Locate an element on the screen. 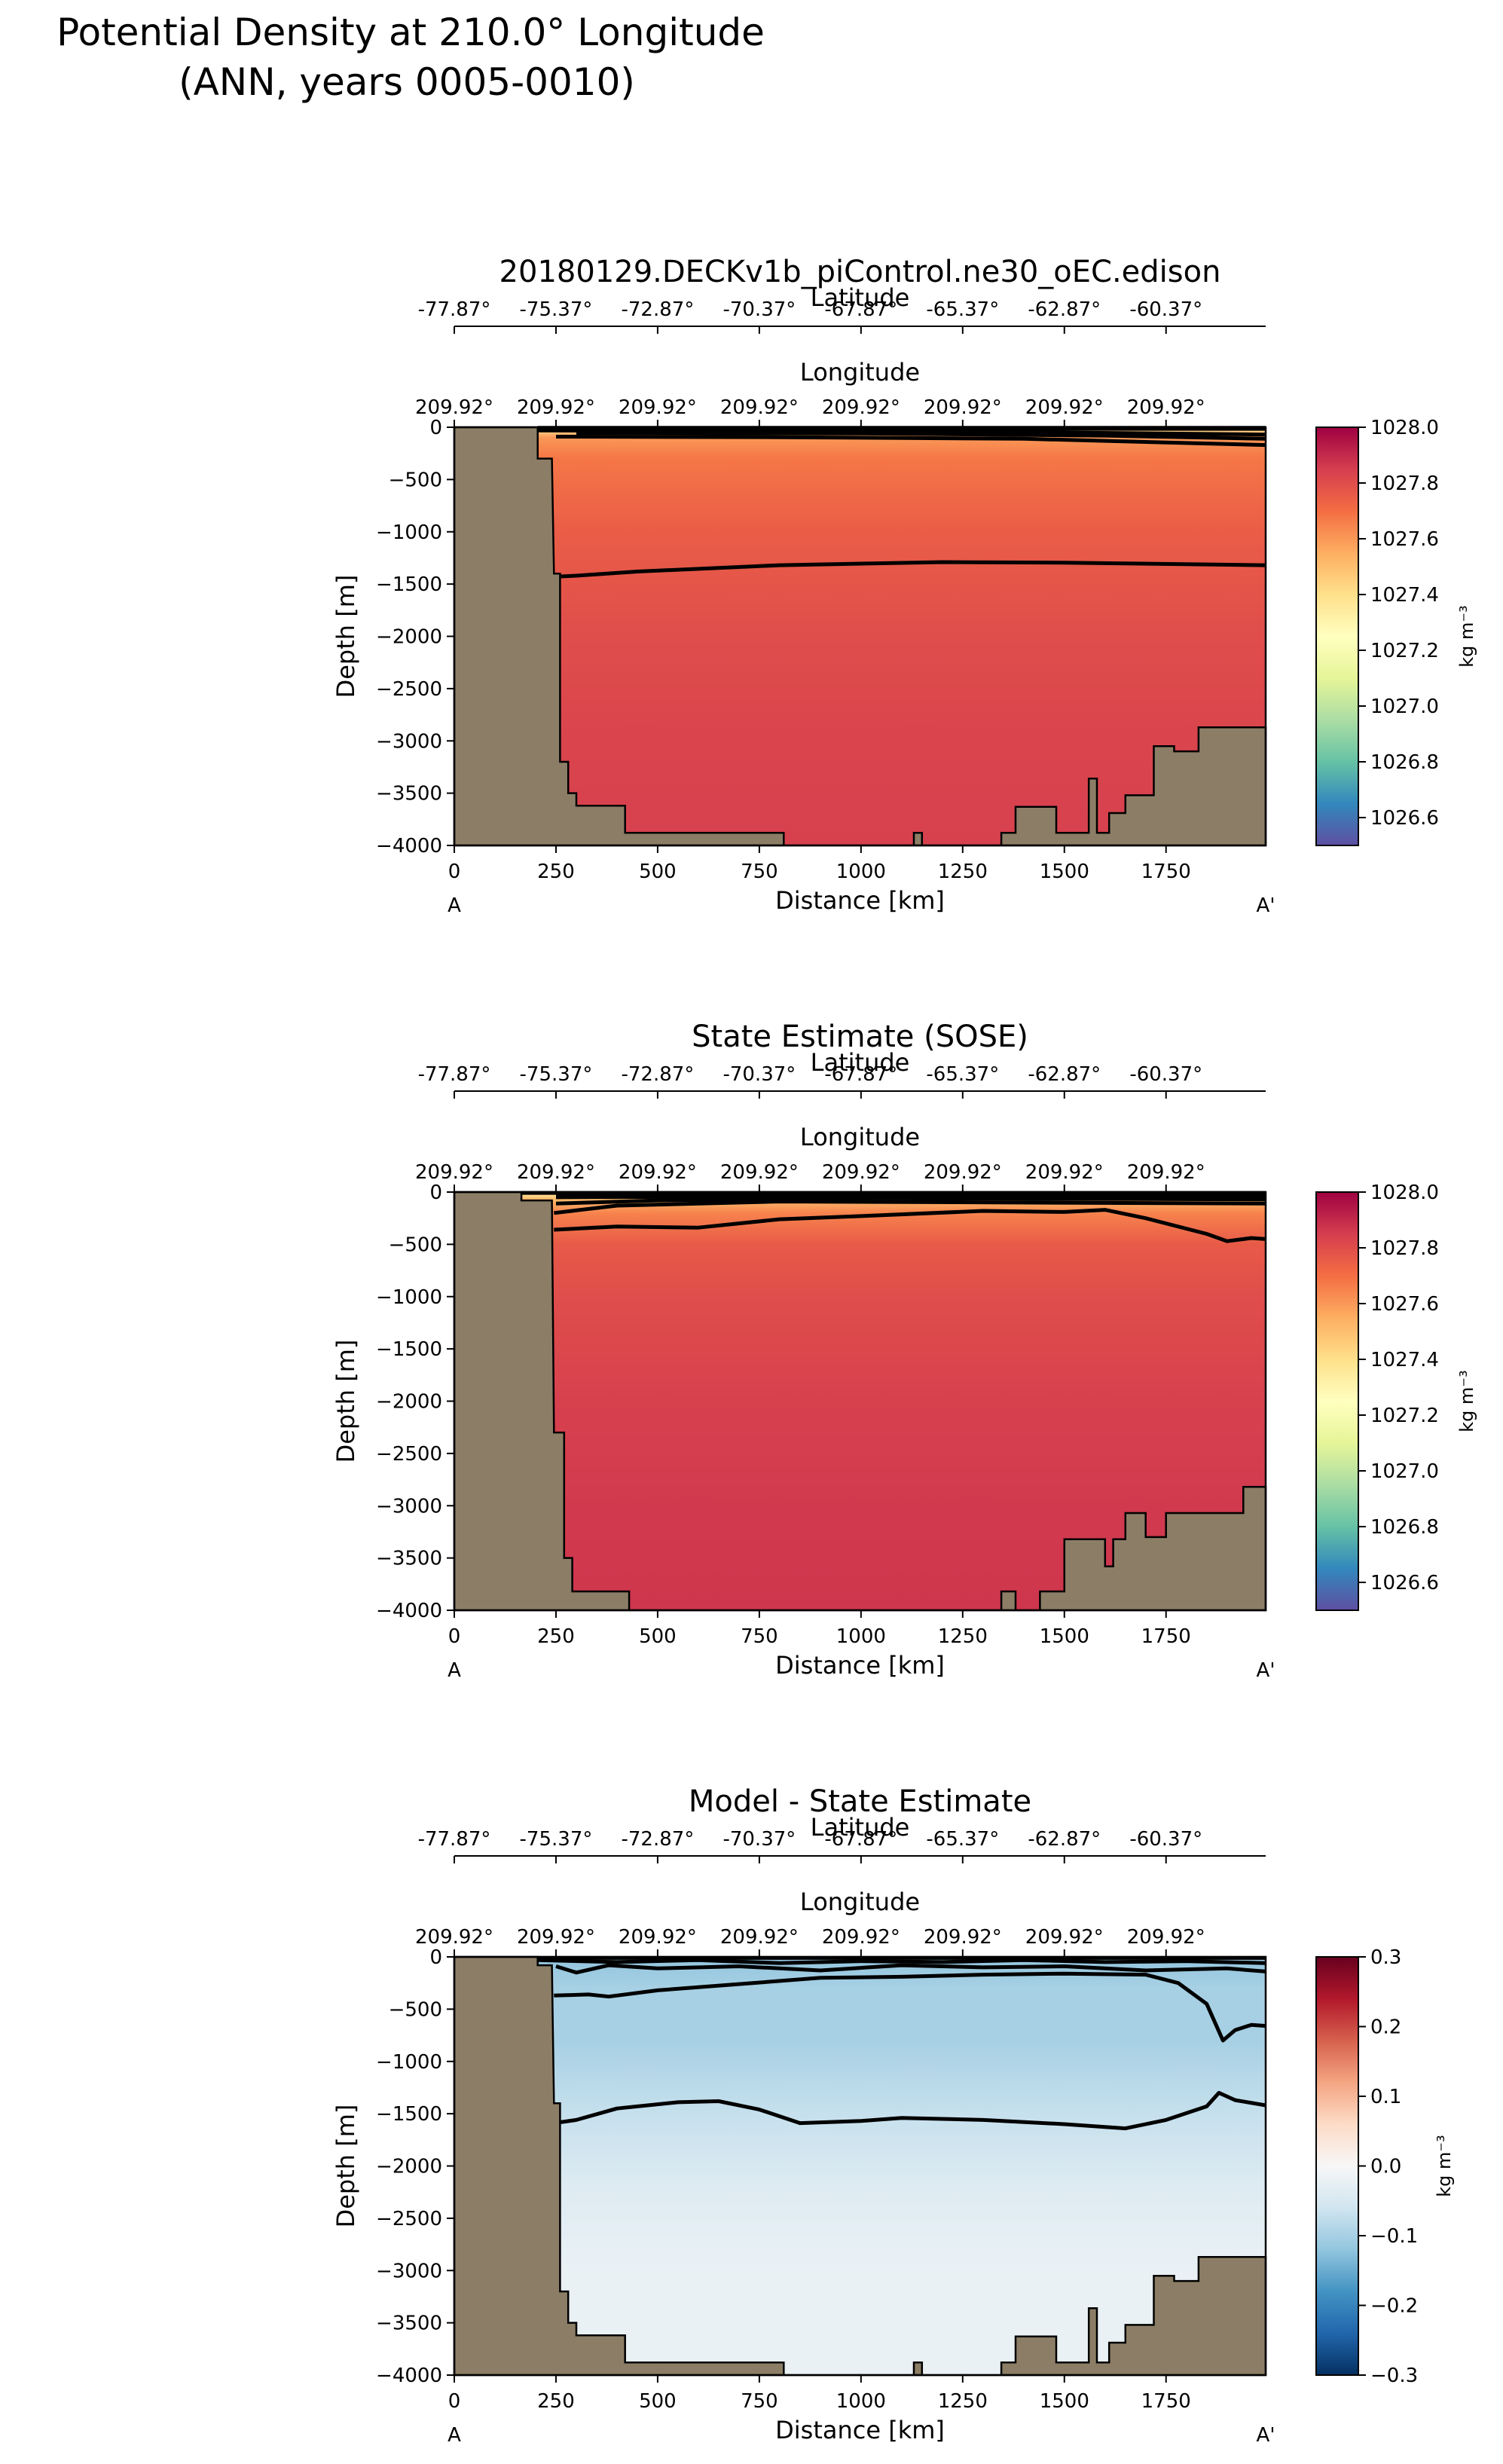 This screenshot has width=1503, height=2464. colorbar-tick-label: 0.3 is located at coordinates (1385, 1957).